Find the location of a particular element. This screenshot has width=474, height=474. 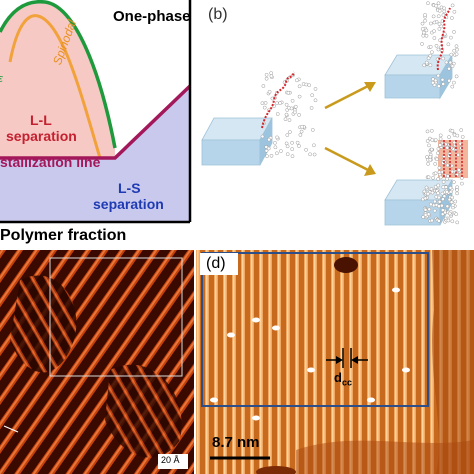

dcc-main: d is located at coordinates (338, 377).